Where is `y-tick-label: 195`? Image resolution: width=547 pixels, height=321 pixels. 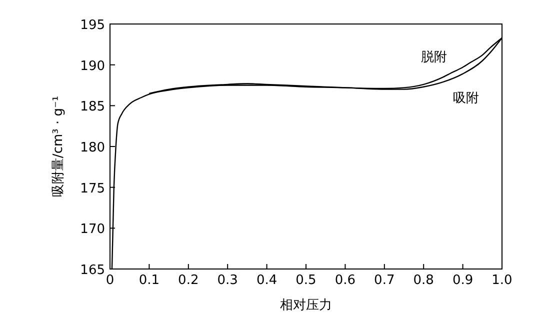
y-tick-label: 195 is located at coordinates (92, 25).